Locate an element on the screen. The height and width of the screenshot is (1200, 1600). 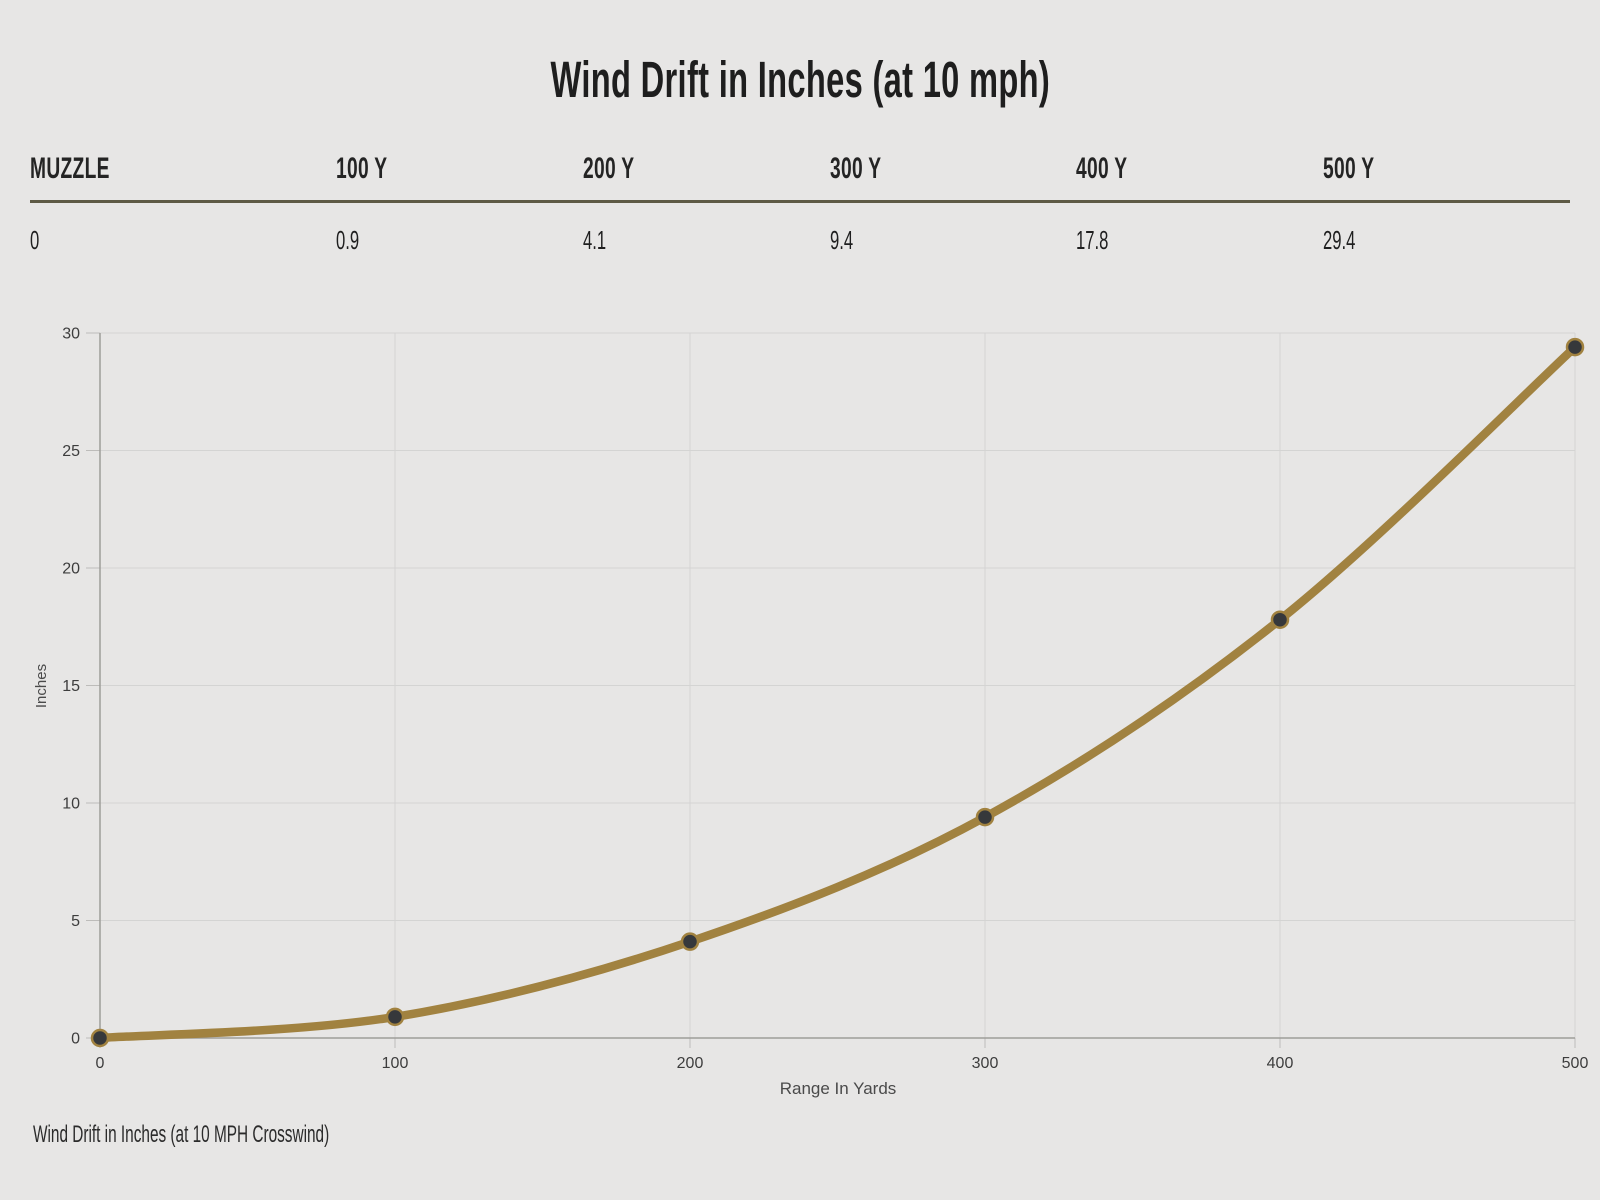
y-tick-label: 30 is located at coordinates (71, 334).